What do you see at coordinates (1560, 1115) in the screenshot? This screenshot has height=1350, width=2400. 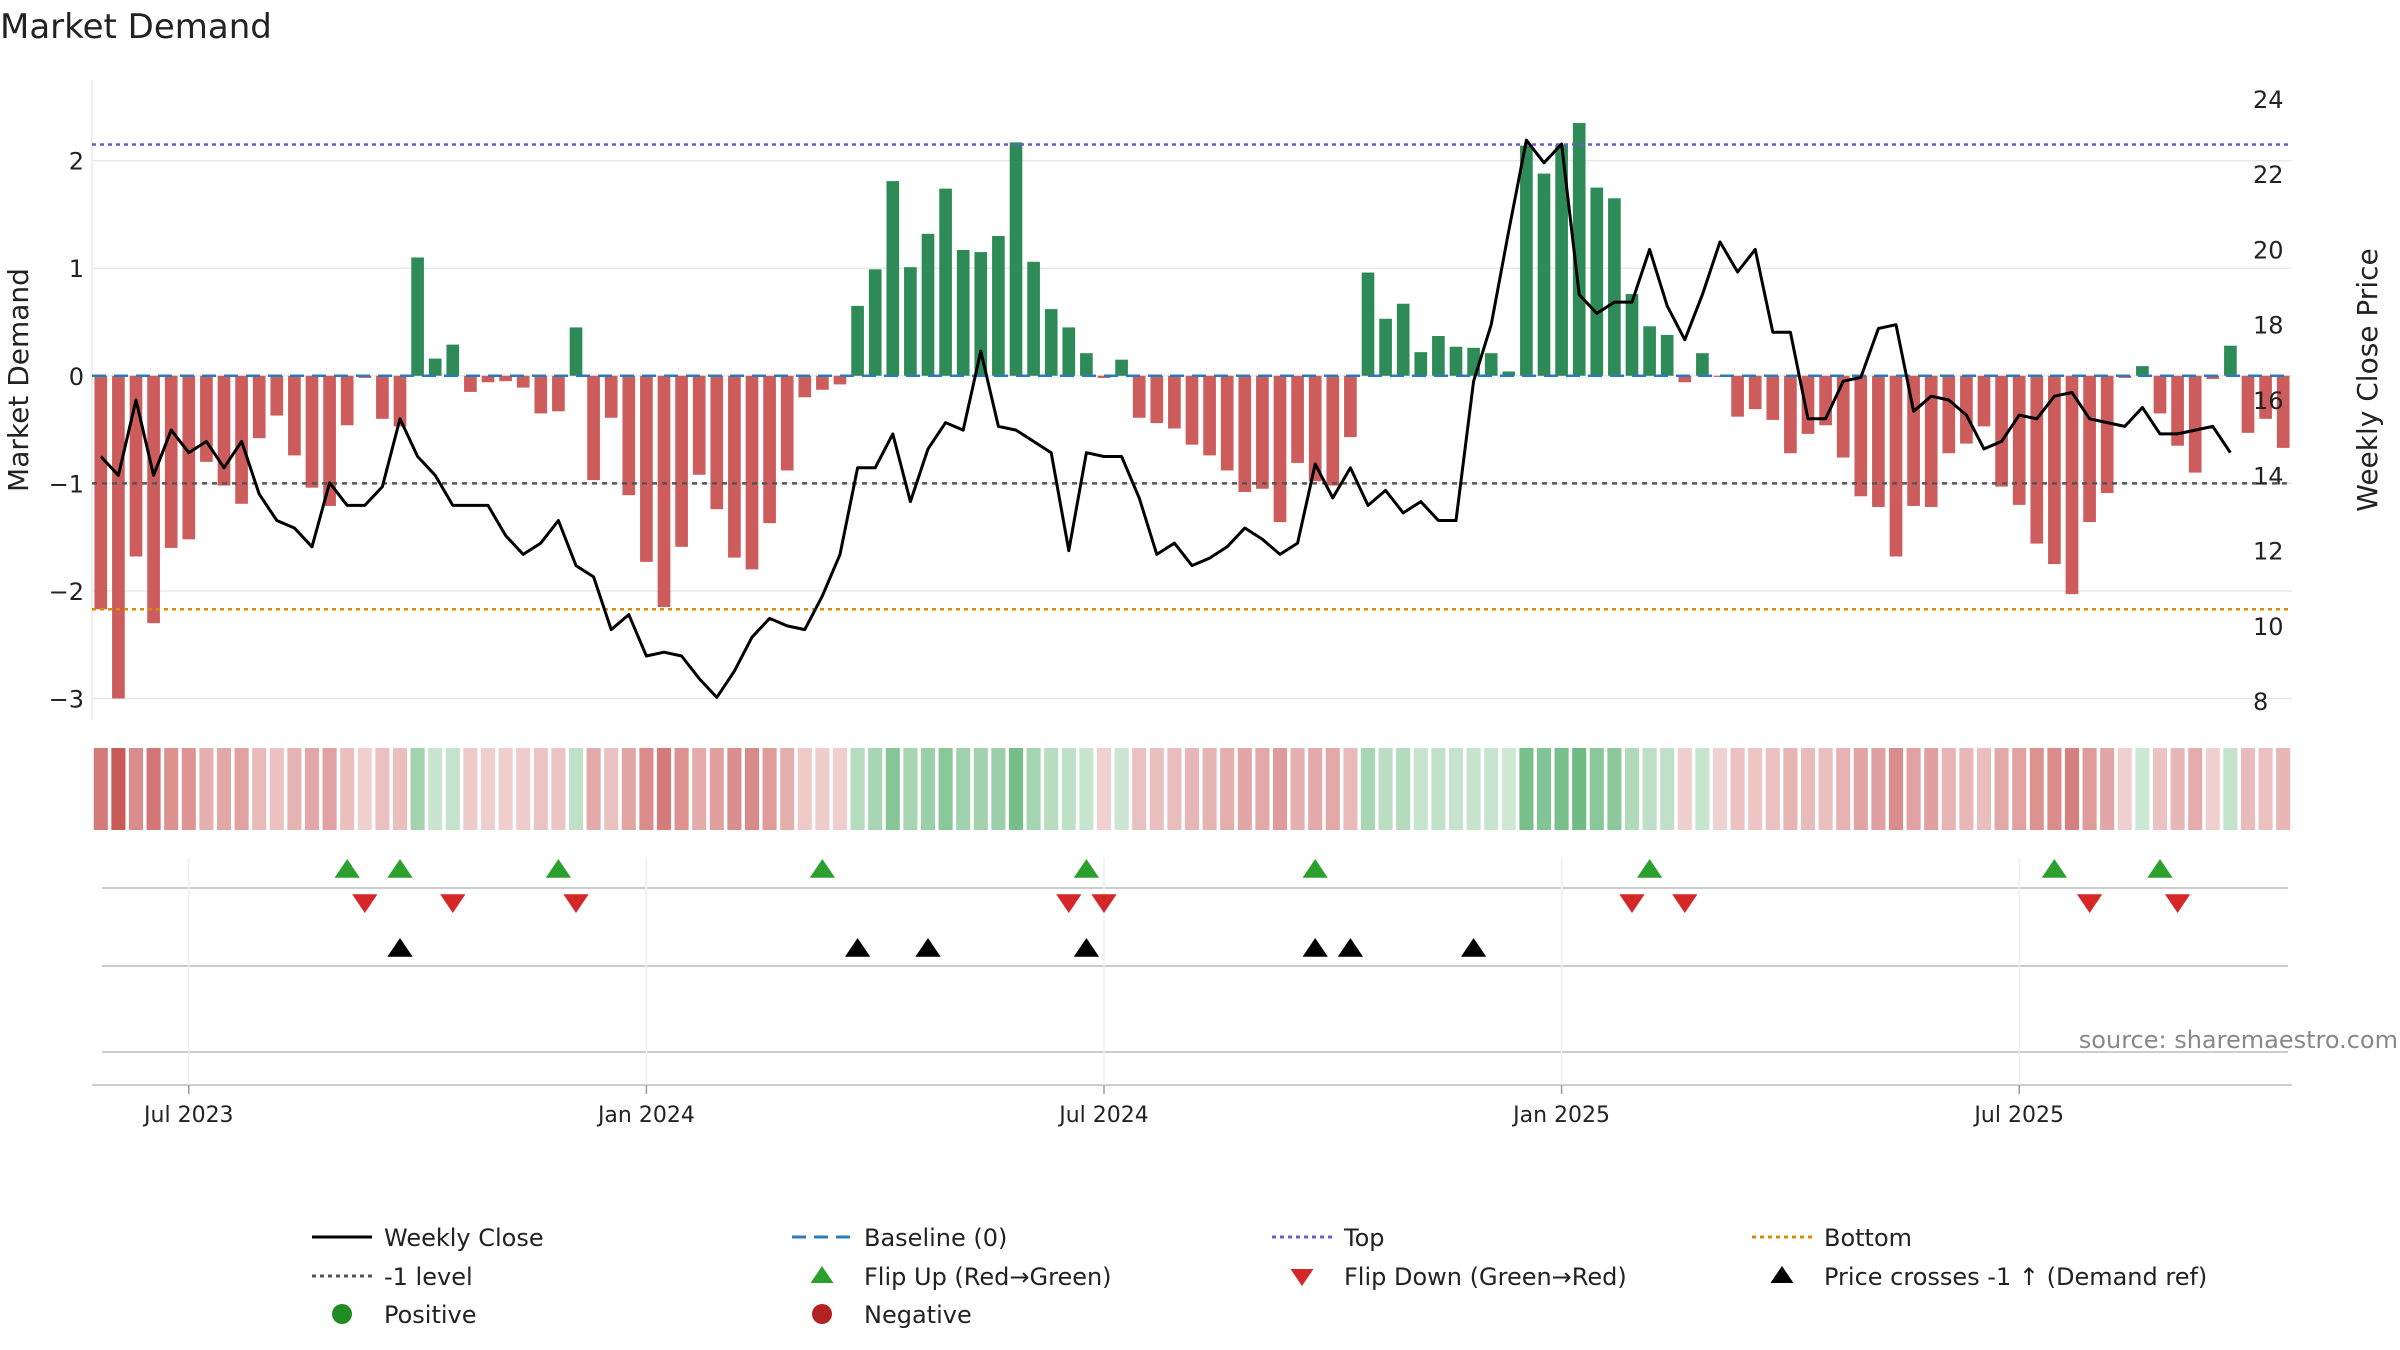 I see `x-tick-label: Jan 2025` at bounding box center [1560, 1115].